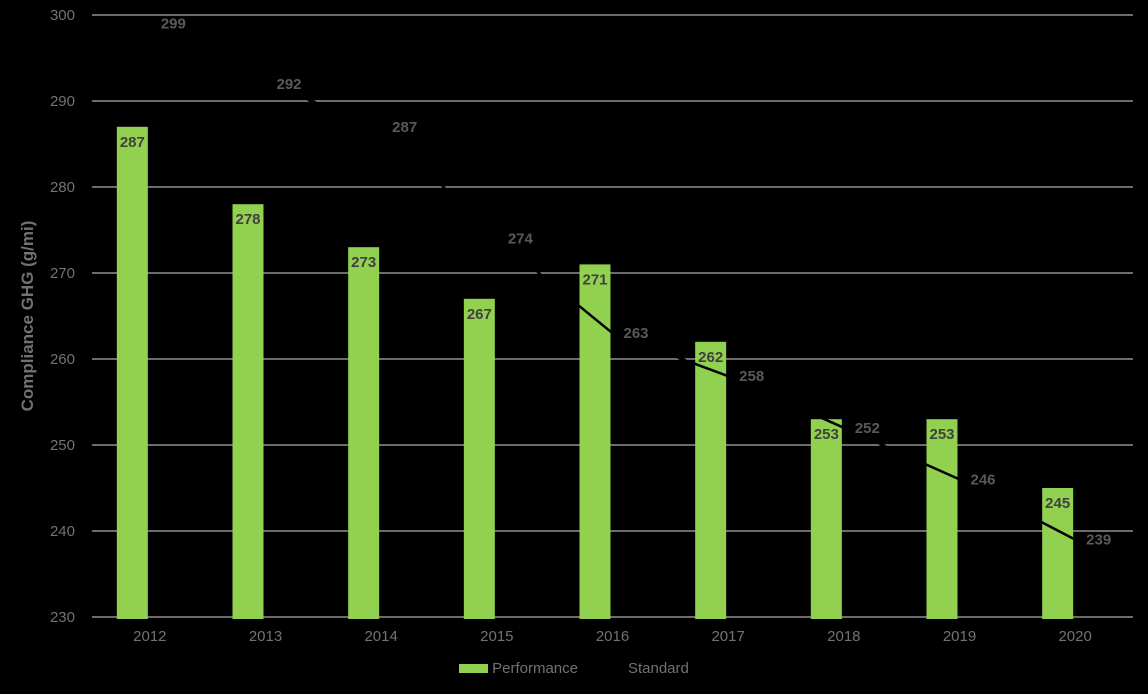 The height and width of the screenshot is (694, 1148). Describe the element at coordinates (132, 142) in the screenshot. I see `bar-label-2012: 287` at that location.